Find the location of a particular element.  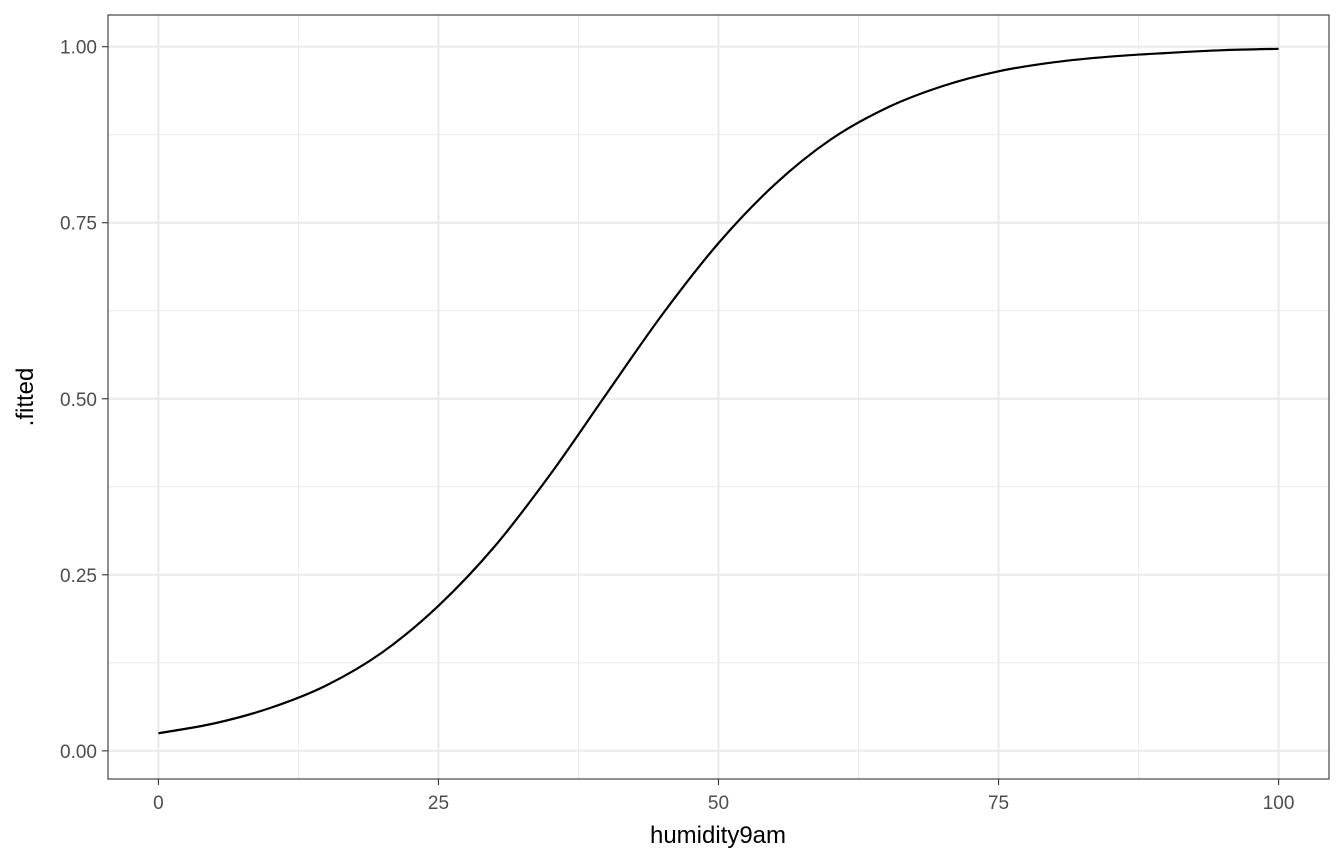

x-axis-ticks: 0 25 50 75 100 is located at coordinates (723, 796).